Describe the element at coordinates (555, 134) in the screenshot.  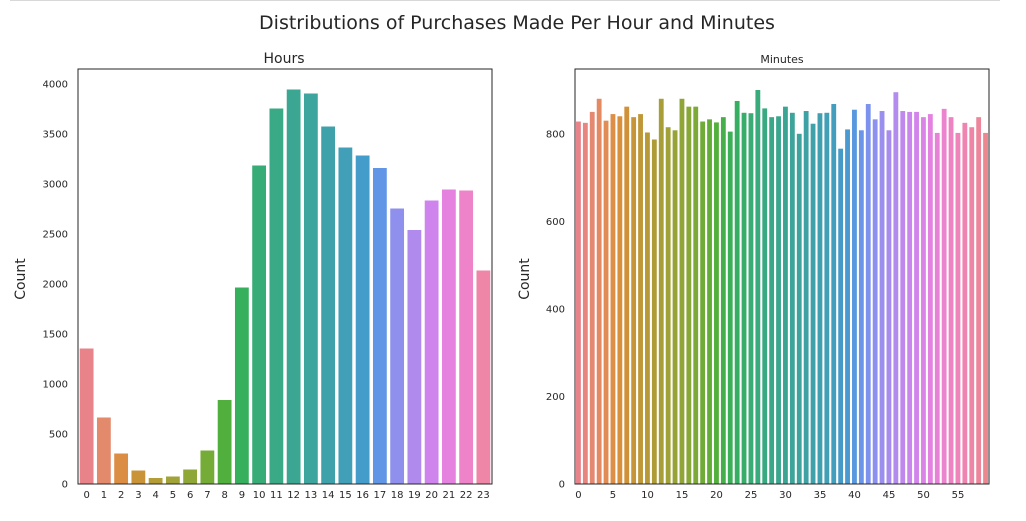
I see `minutes-y-tick-label: 800` at that location.